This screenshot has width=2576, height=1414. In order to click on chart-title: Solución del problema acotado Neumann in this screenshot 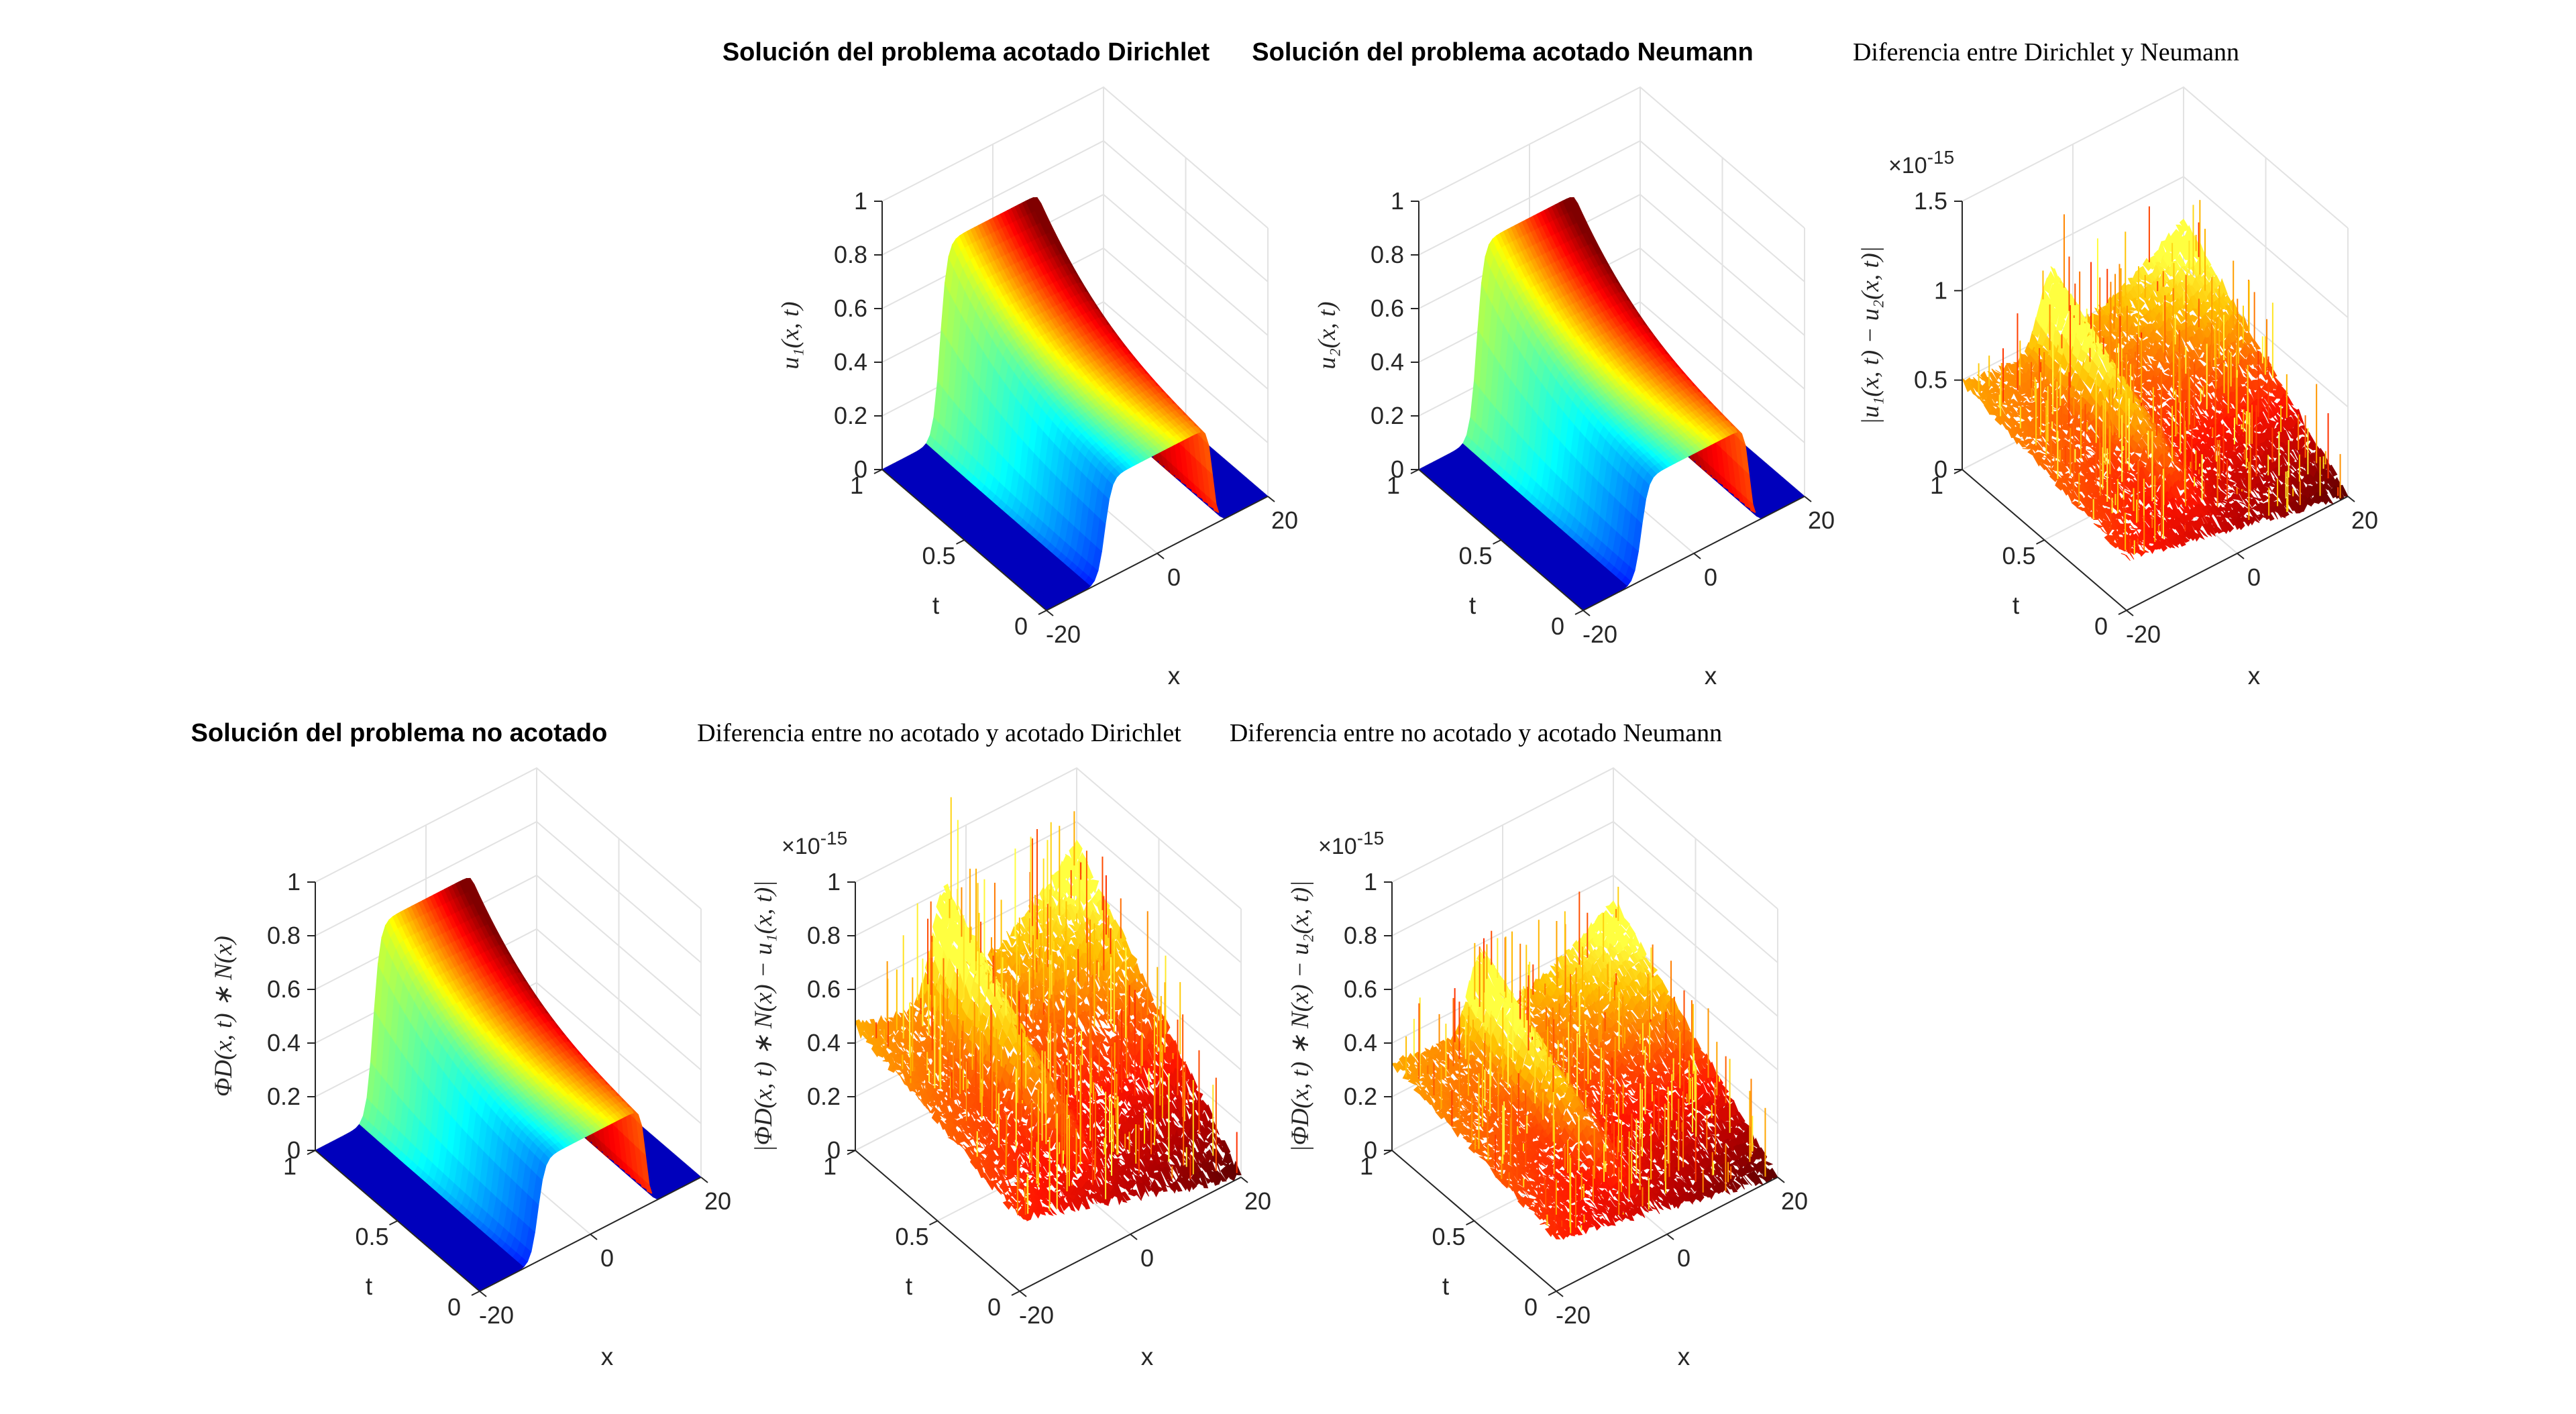, I will do `click(1502, 52)`.